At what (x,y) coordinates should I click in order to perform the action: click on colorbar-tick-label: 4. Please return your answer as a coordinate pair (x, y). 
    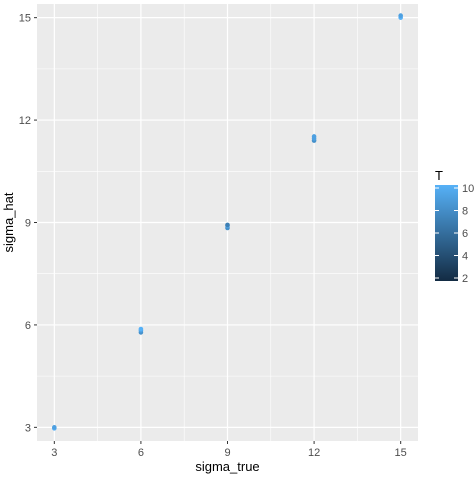
    Looking at the image, I should click on (465, 257).